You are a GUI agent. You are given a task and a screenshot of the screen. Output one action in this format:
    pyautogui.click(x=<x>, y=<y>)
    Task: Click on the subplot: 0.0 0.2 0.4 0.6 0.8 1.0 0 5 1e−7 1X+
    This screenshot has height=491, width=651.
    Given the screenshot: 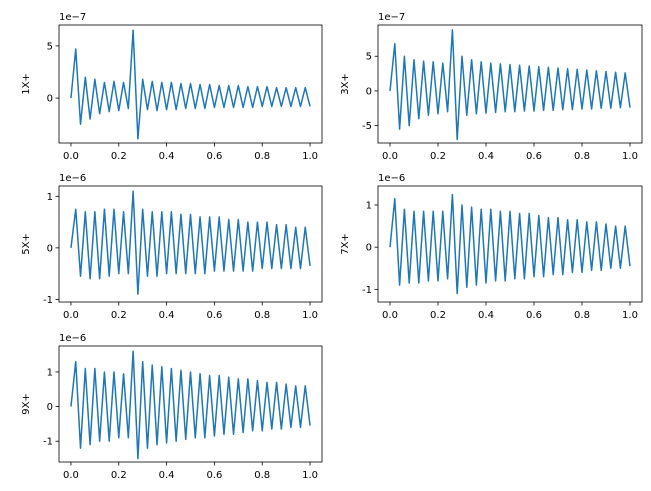 What is the action you would take?
    pyautogui.click(x=172, y=87)
    